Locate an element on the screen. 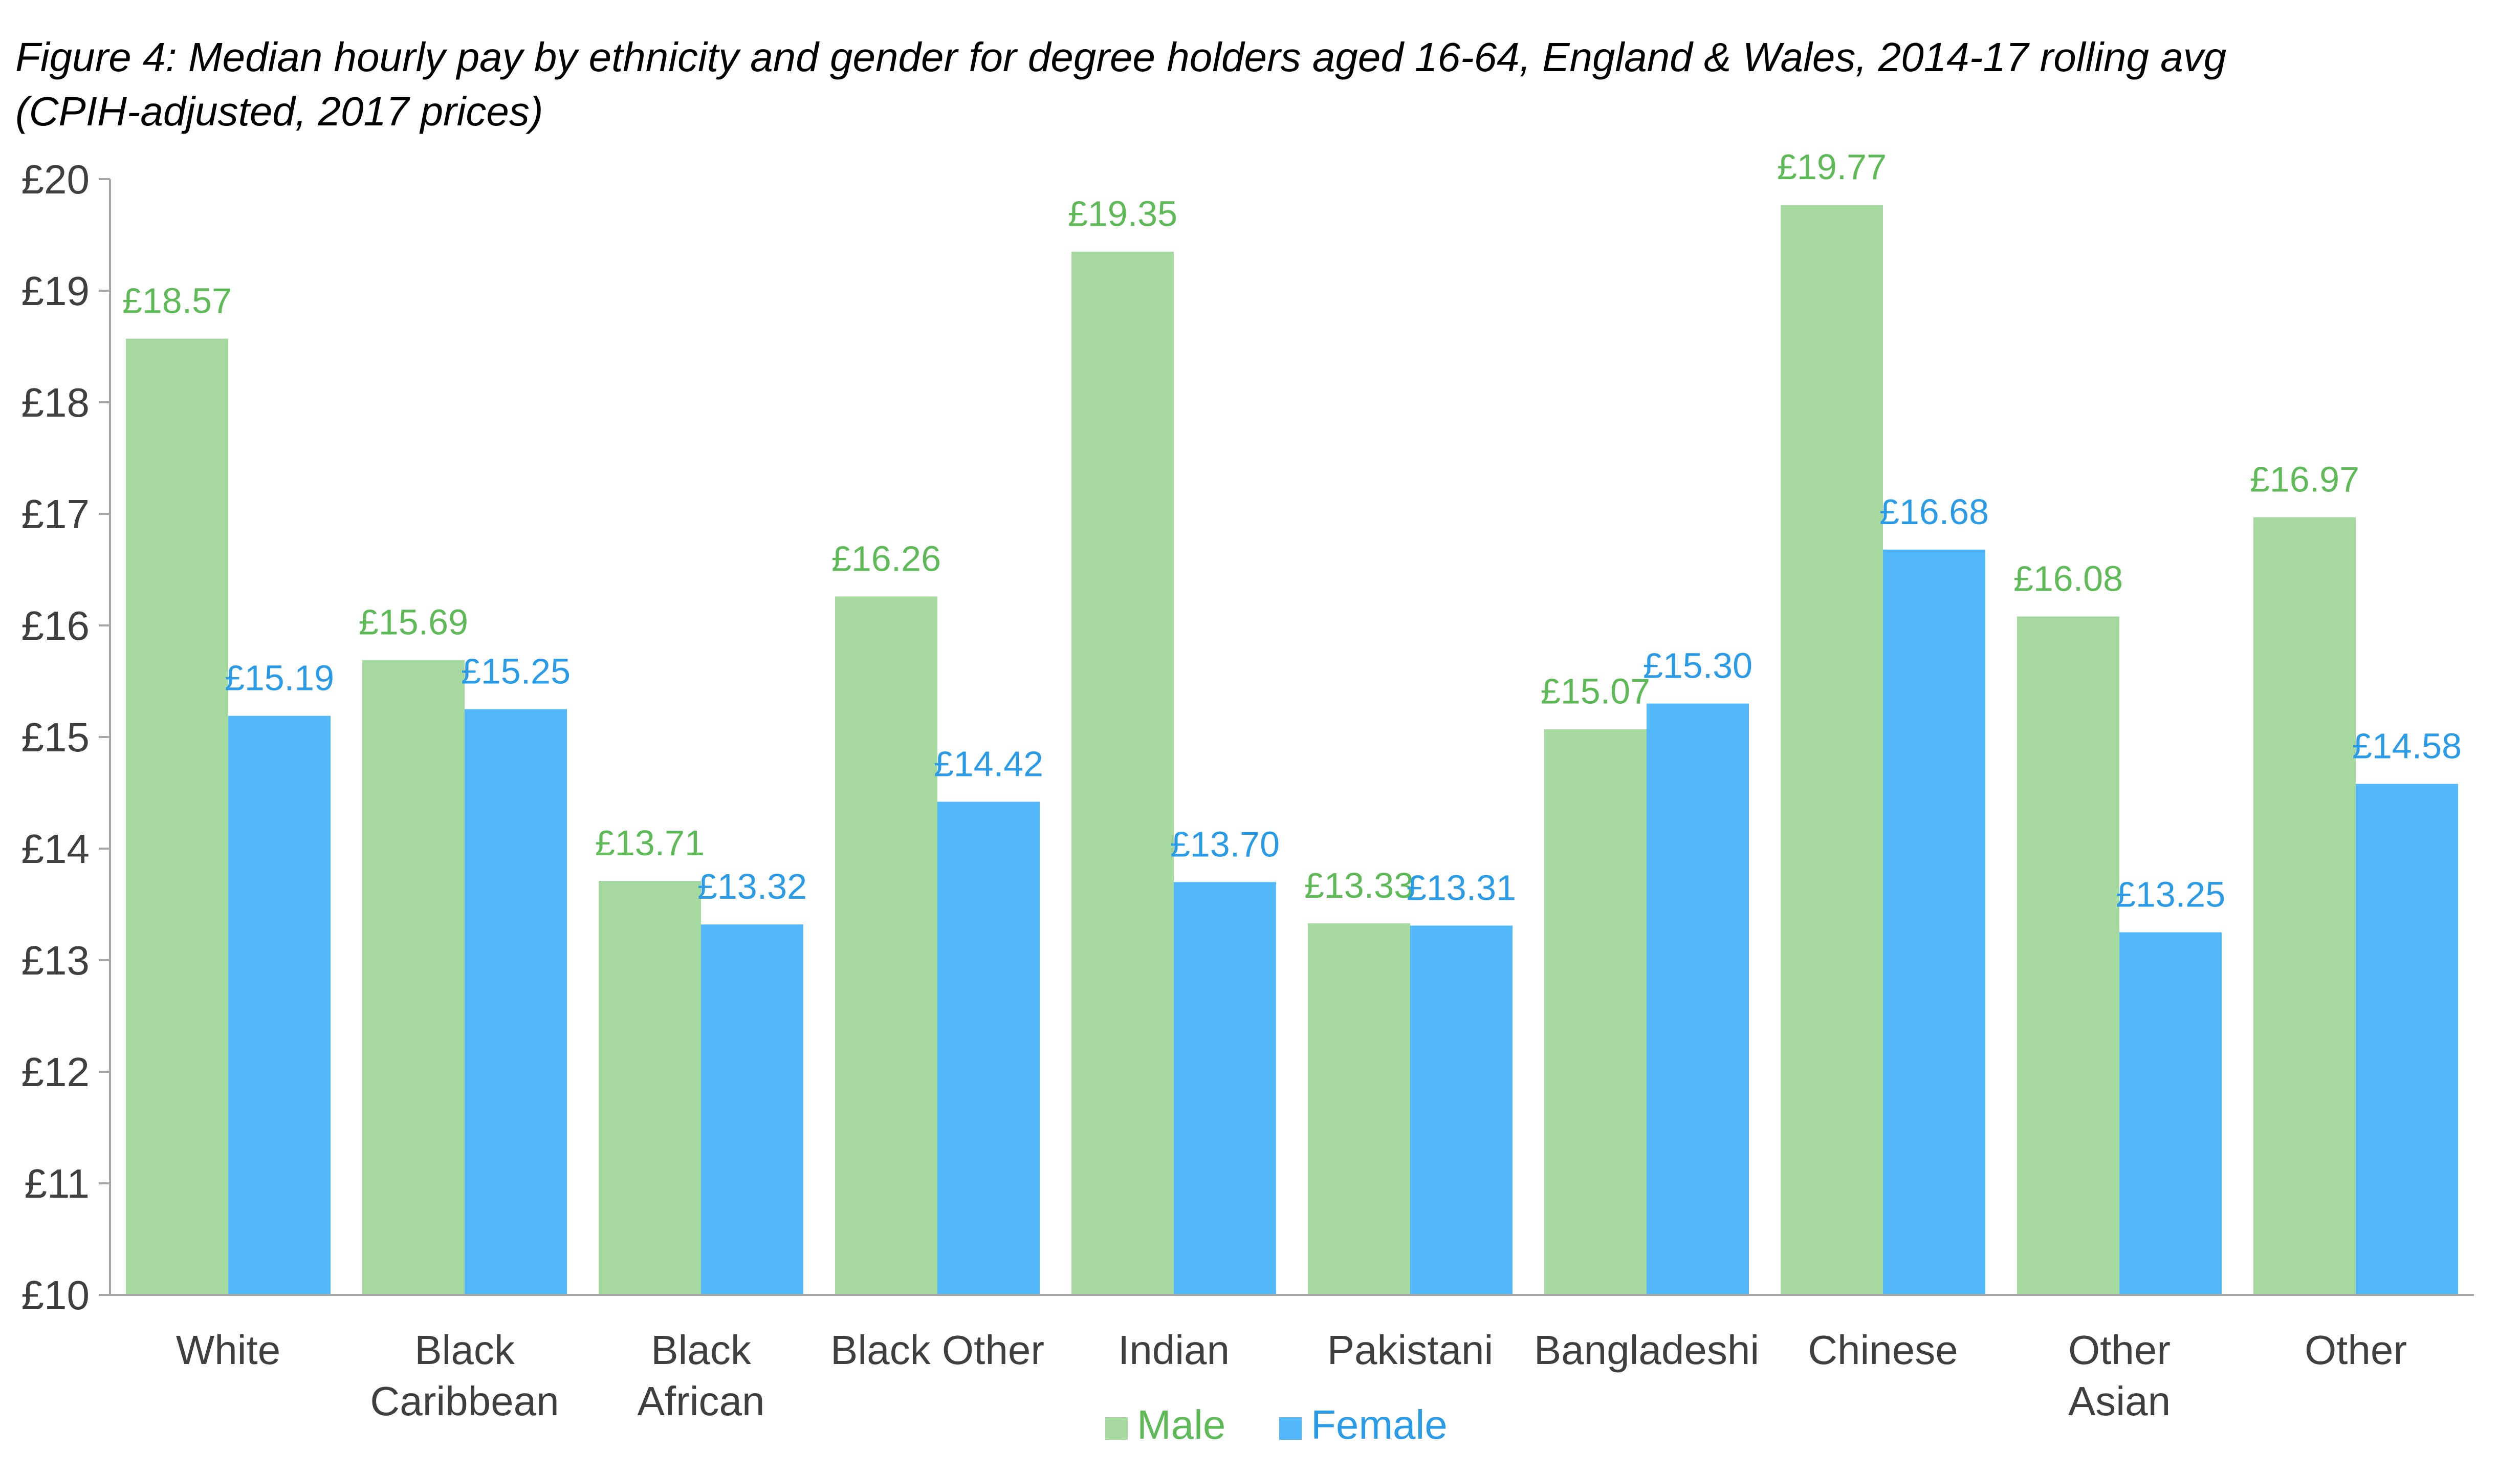 This screenshot has width=2520, height=1472. y-tick-label: £13 is located at coordinates (55, 960).